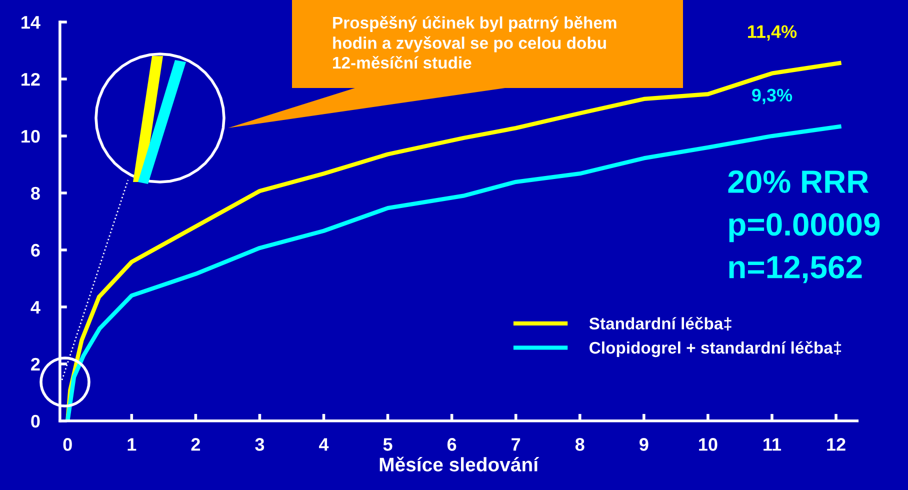  Describe the element at coordinates (795, 270) in the screenshot. I see `annotation: n=12,562` at that location.